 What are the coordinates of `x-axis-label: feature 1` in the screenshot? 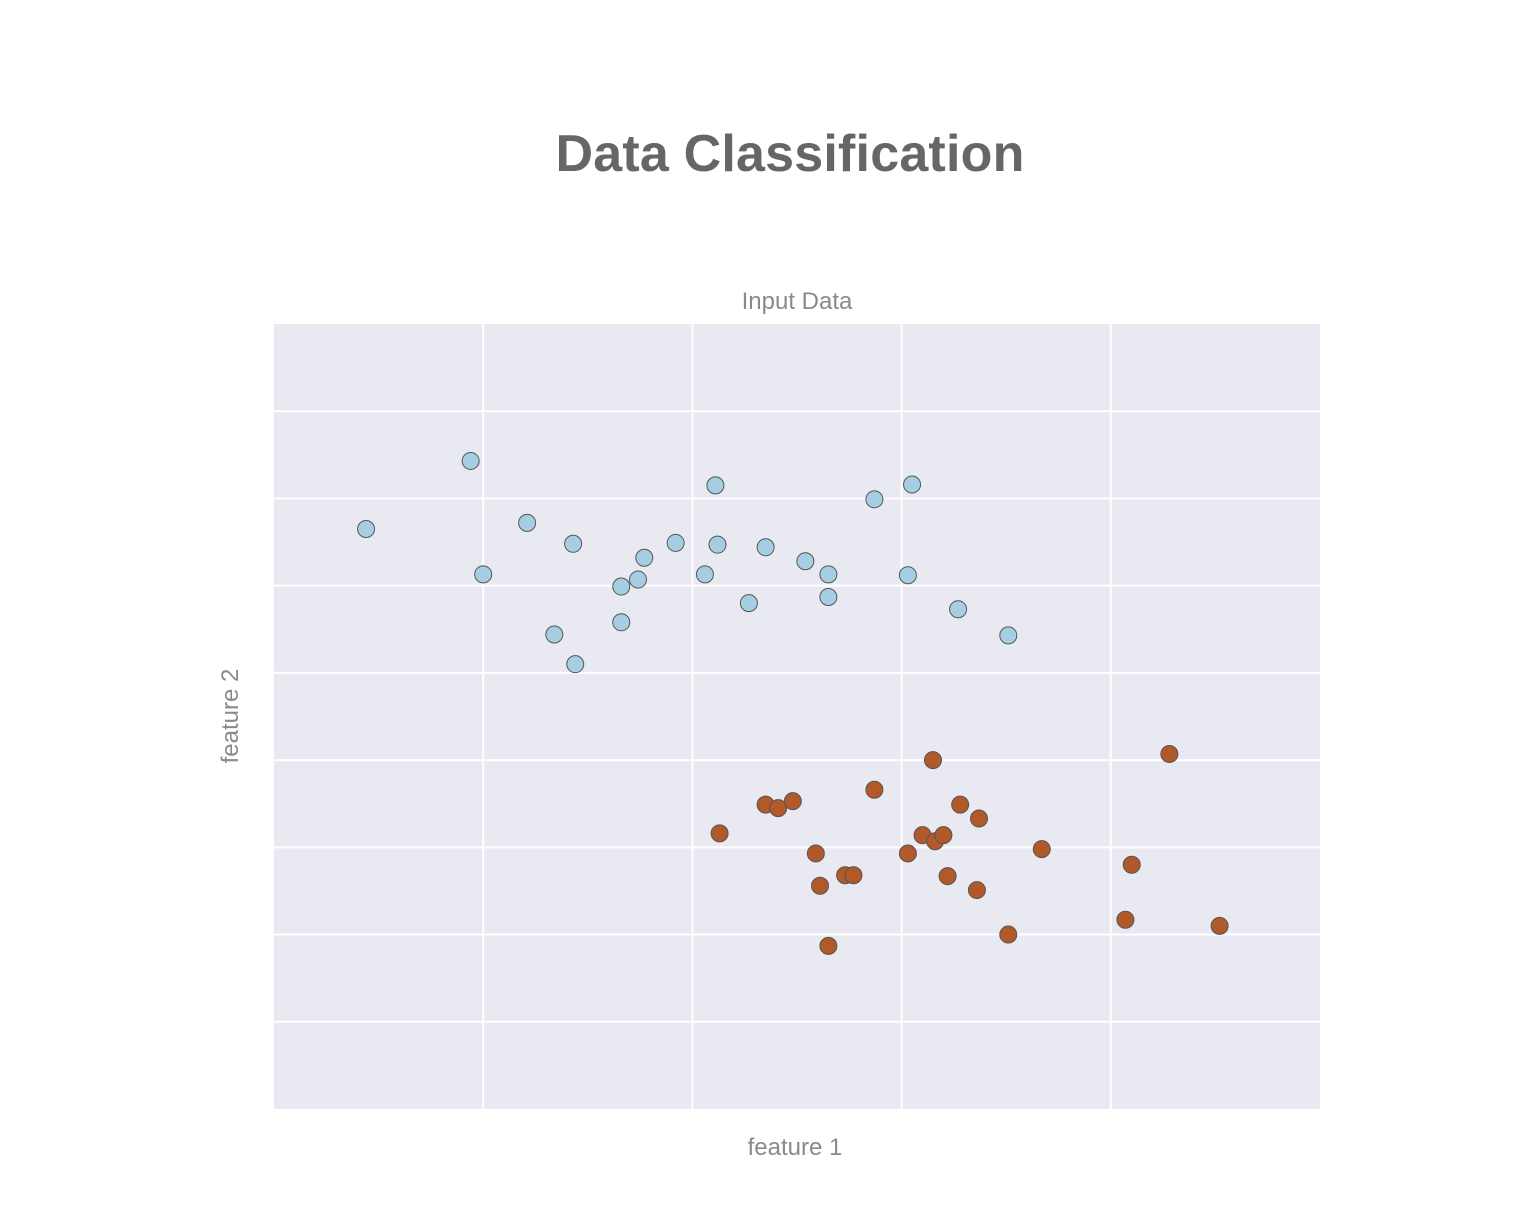 It's located at (795, 1147).